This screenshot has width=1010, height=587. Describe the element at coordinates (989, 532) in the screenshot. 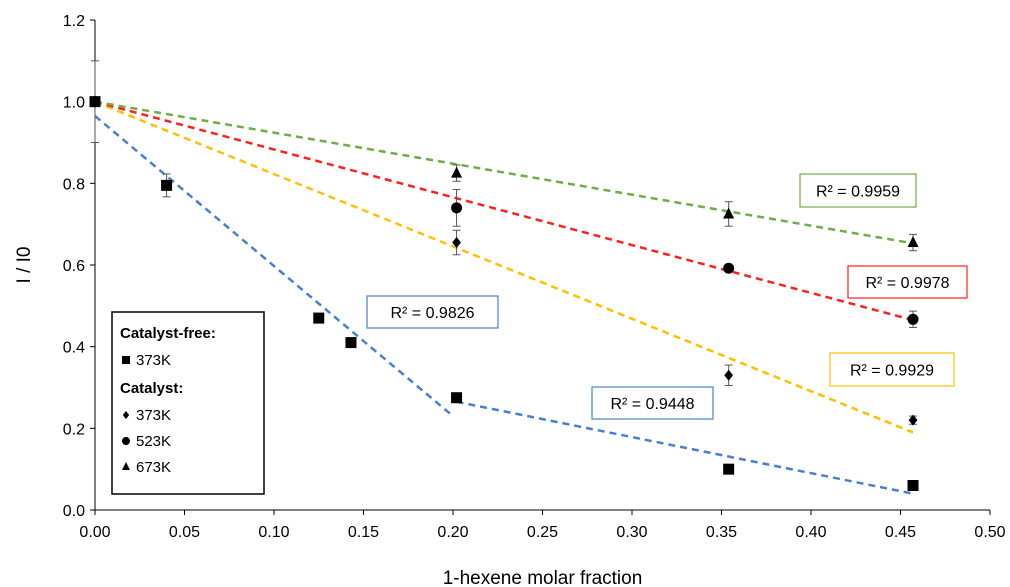

I see `x-tick-label: 0.50` at that location.